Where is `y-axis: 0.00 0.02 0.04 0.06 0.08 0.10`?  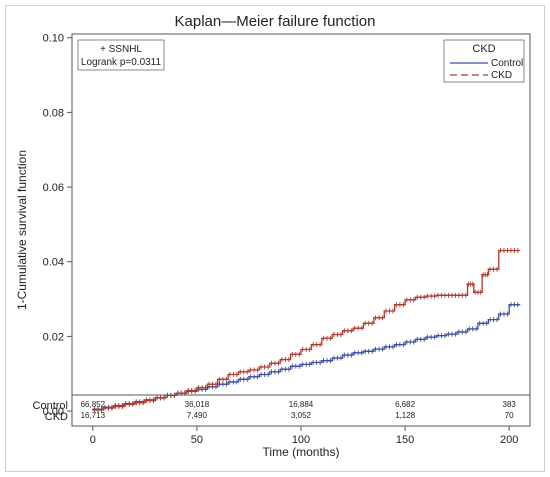
y-axis: 0.00 0.02 0.04 0.06 0.08 0.10 is located at coordinates (57, 225).